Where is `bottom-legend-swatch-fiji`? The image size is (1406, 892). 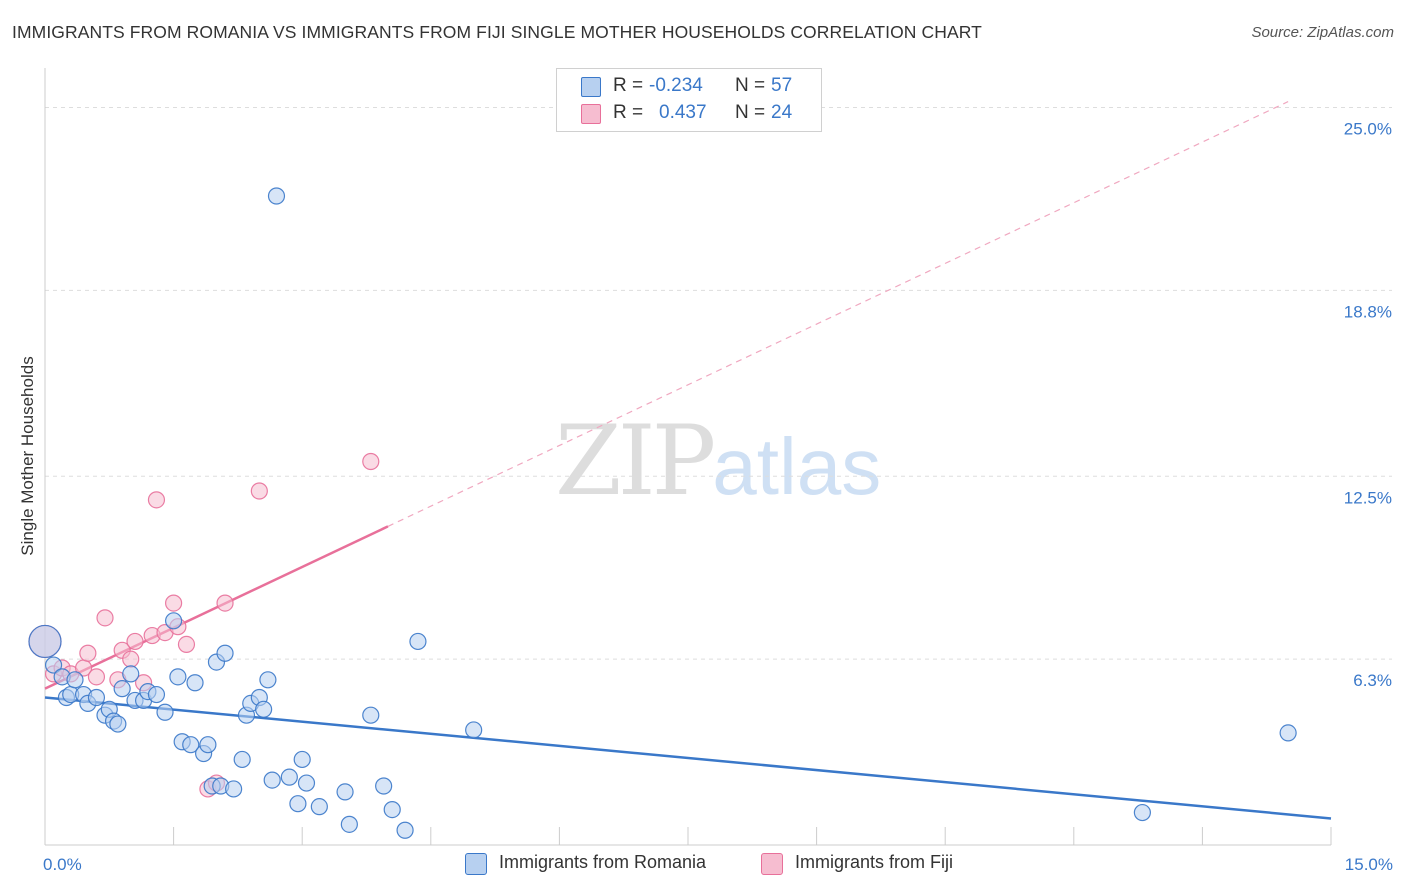 bottom-legend-swatch-fiji is located at coordinates (772, 864).